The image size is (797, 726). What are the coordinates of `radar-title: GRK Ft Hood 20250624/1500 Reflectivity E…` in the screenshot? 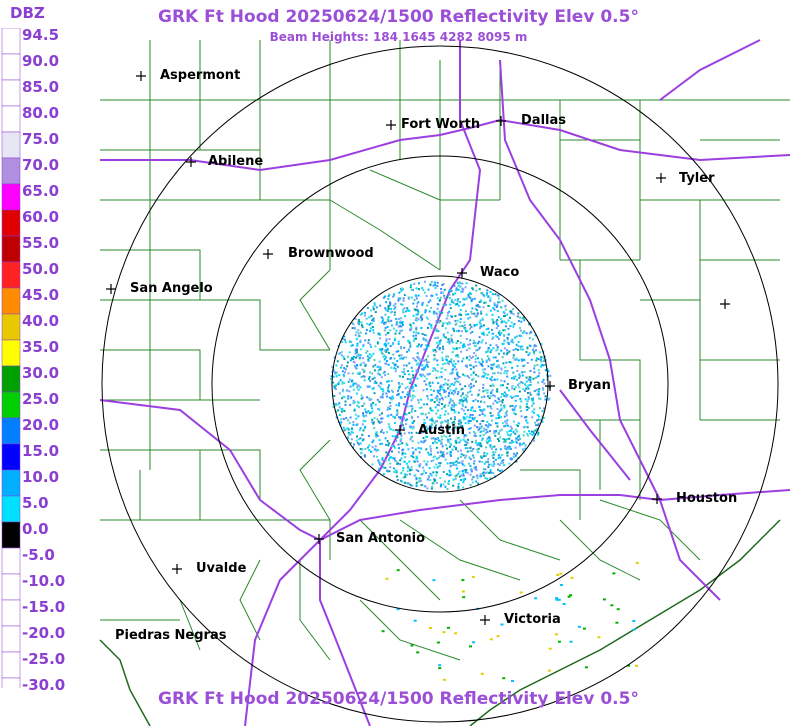 It's located at (398, 17).